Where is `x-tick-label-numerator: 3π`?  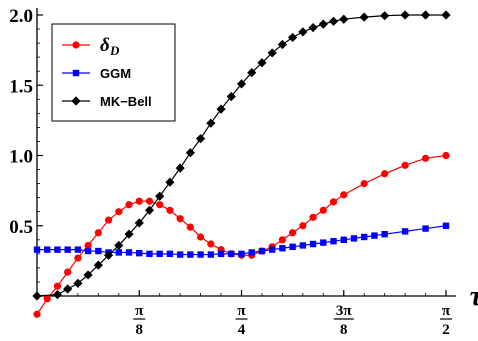 x-tick-label-numerator: 3π is located at coordinates (344, 311).